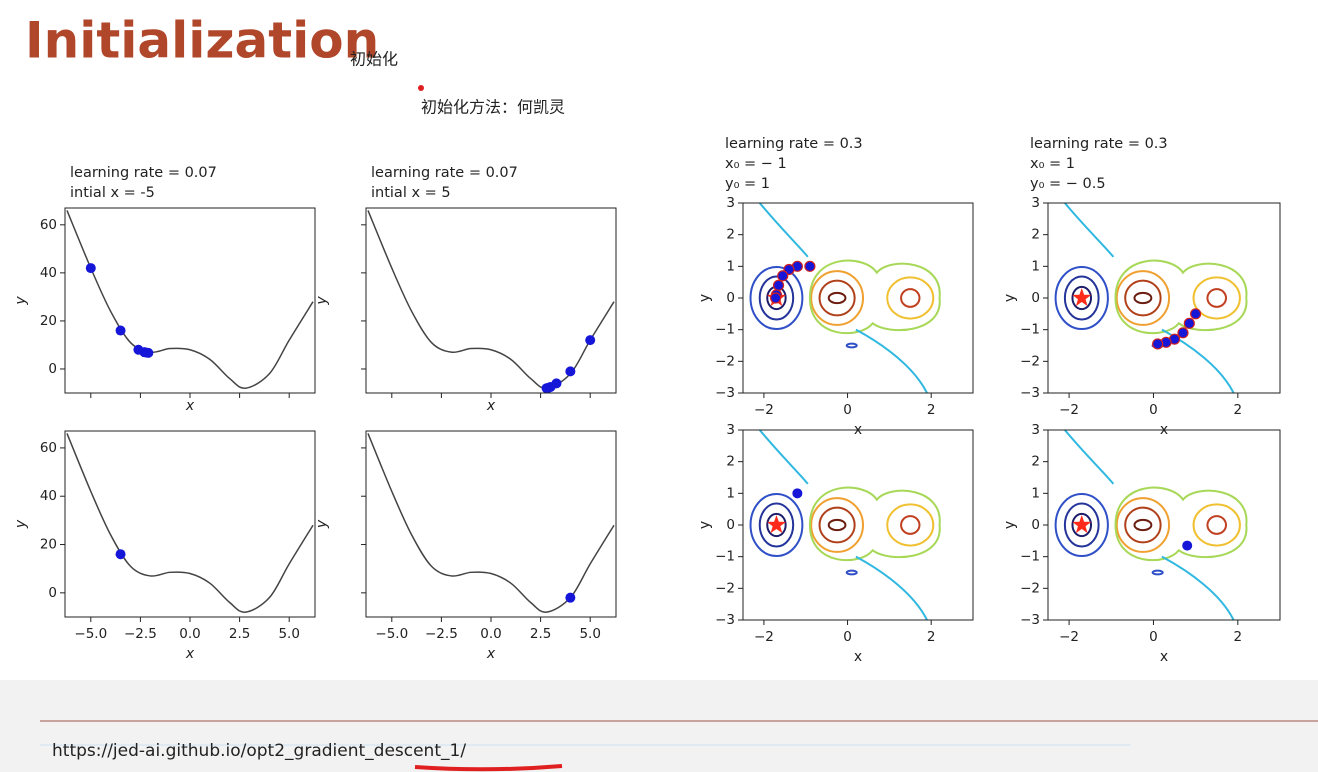 This screenshot has width=1318, height=772. What do you see at coordinates (1052, 164) in the screenshot?
I see `plot-title: x₀ = 1` at bounding box center [1052, 164].